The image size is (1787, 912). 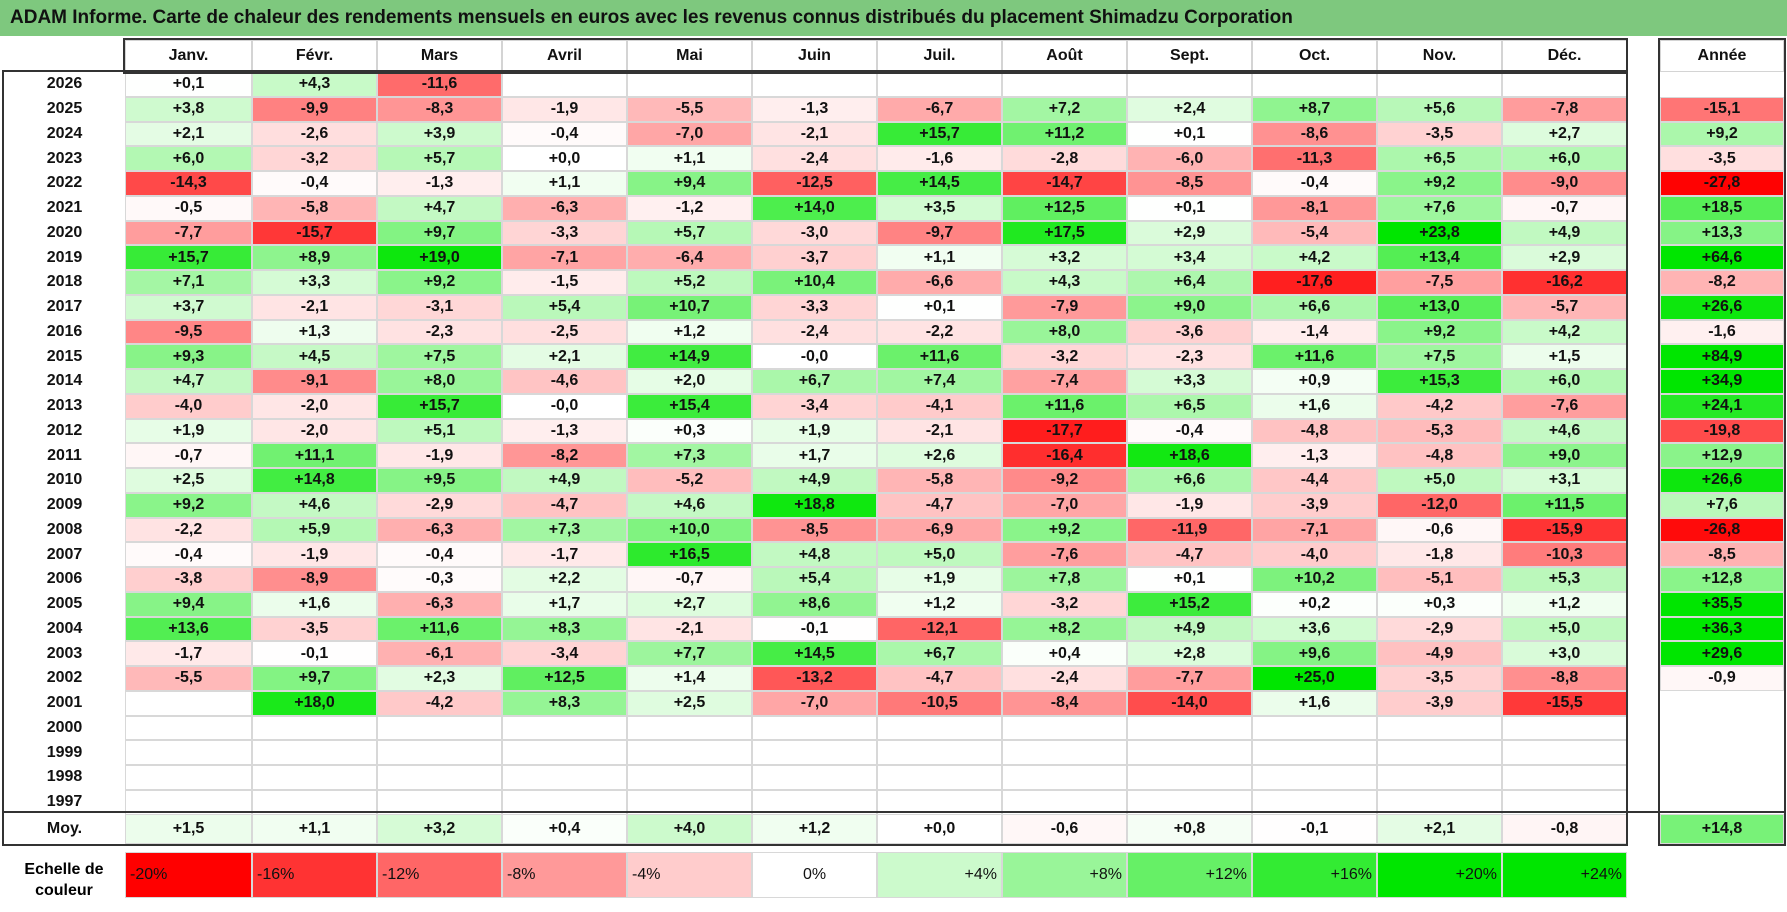 What do you see at coordinates (1439, 431) in the screenshot?
I see `heatmap-cell: -5,3` at bounding box center [1439, 431].